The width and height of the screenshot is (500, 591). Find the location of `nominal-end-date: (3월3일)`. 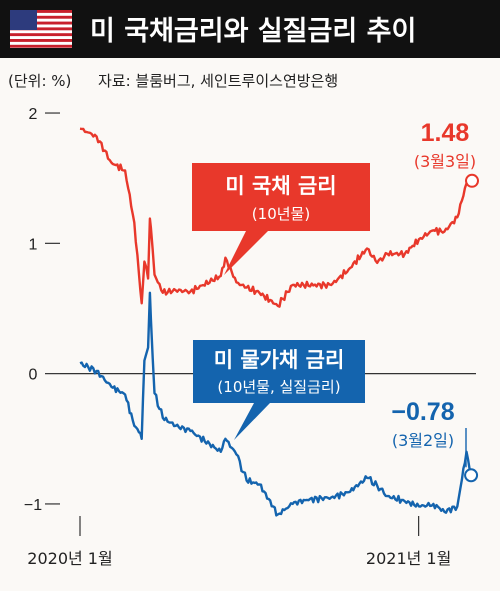

nominal-end-date: (3월3일) is located at coordinates (445, 161).